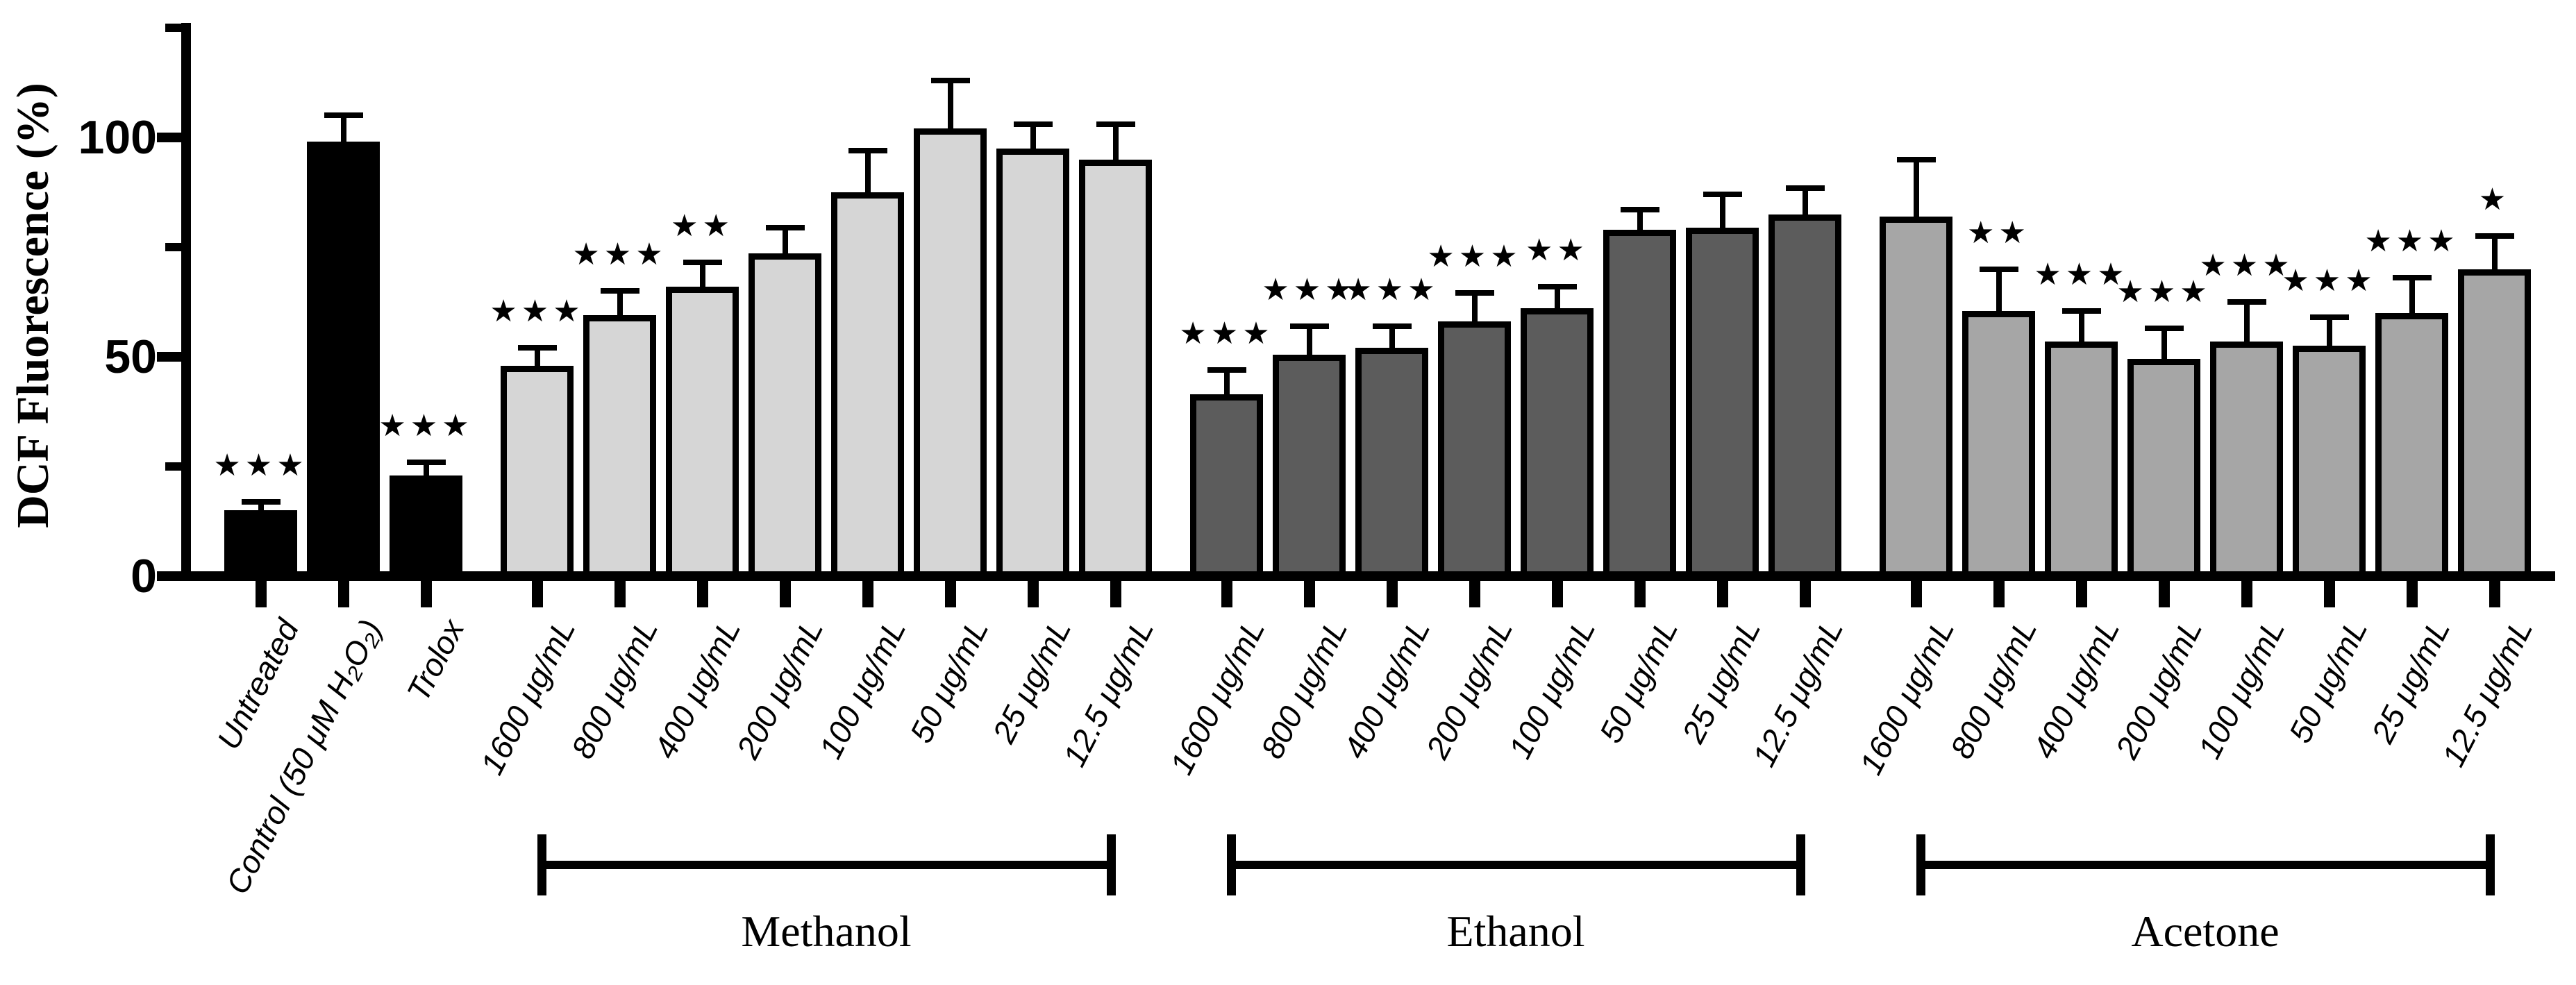 The image size is (2576, 985). What do you see at coordinates (2494, 256) in the screenshot?
I see `error-bar-acetone-12.5` at bounding box center [2494, 256].